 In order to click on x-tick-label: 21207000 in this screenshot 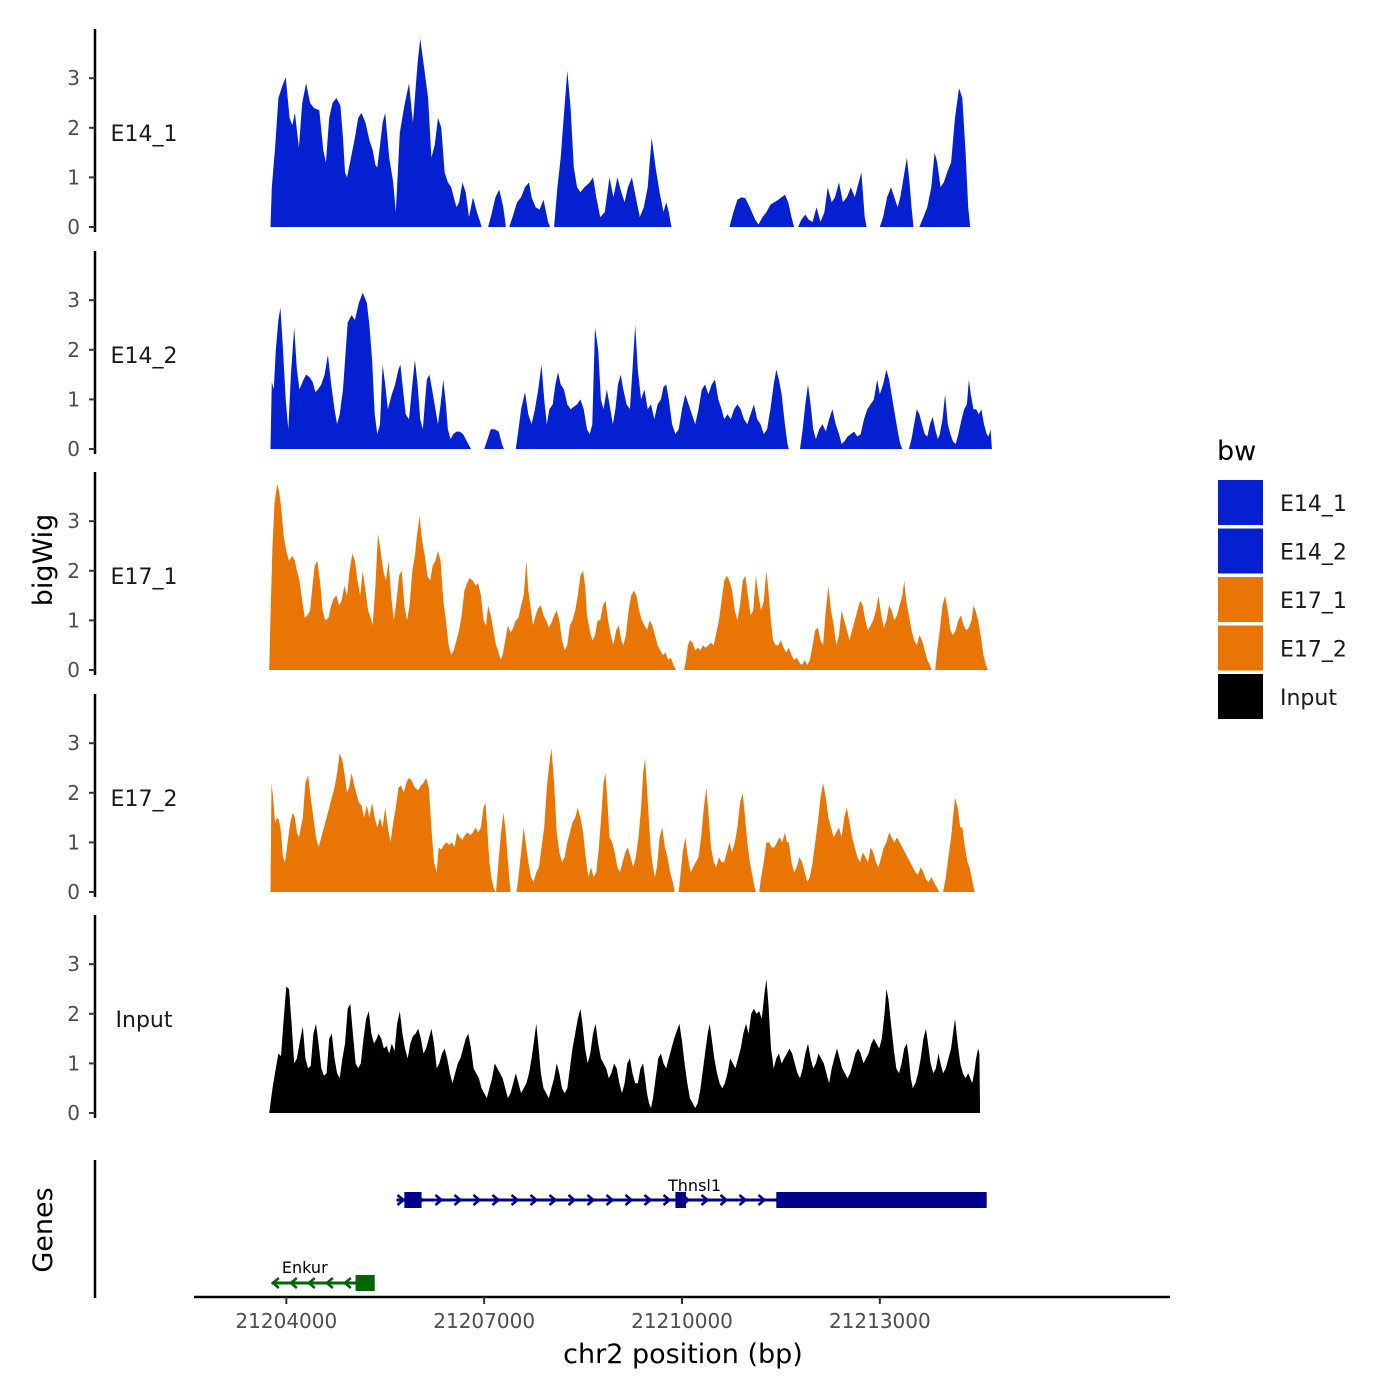, I will do `click(484, 1321)`.